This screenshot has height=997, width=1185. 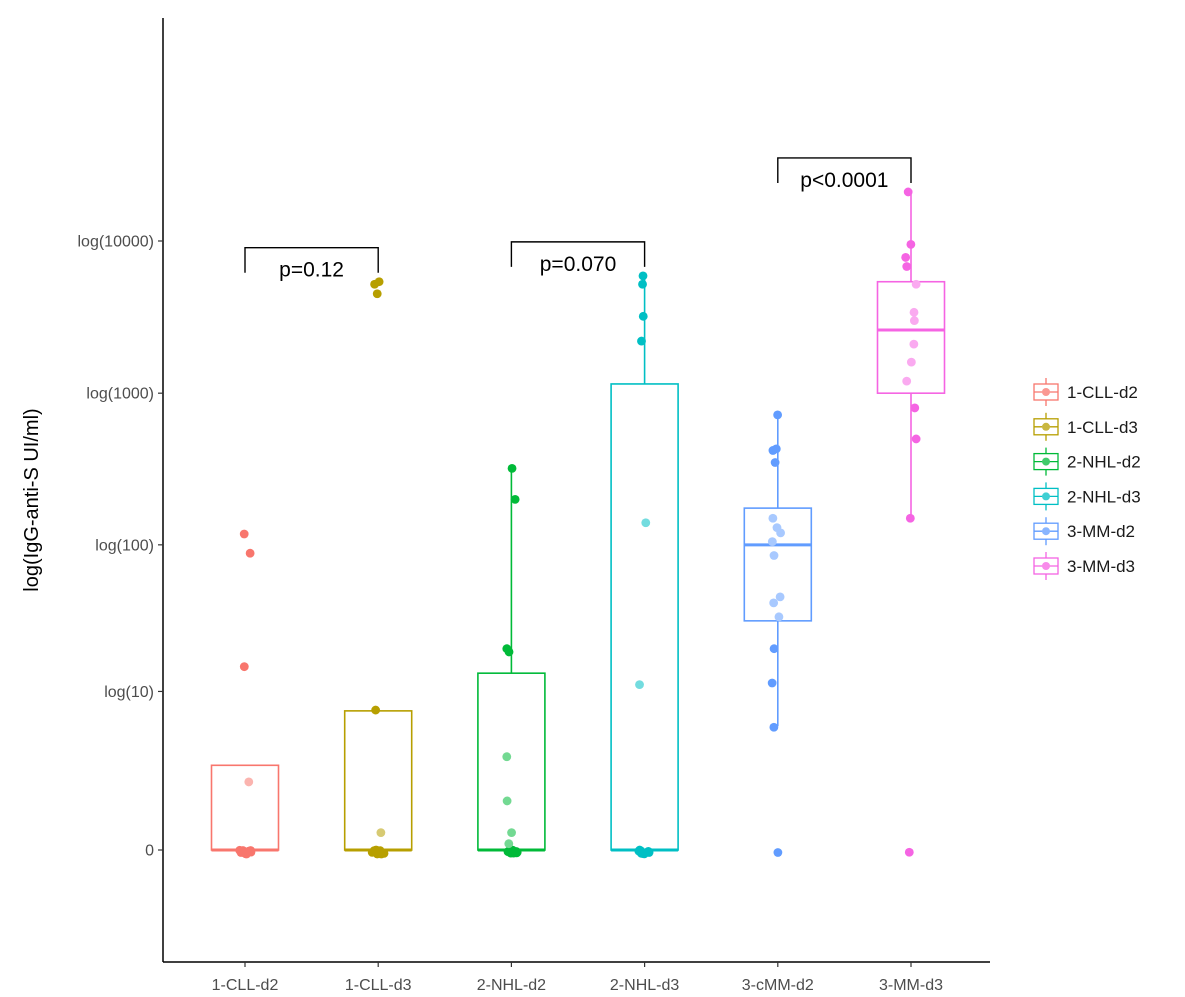 I want to click on legend-item-3: 2-NHL-d2, so click(x=1087, y=461).